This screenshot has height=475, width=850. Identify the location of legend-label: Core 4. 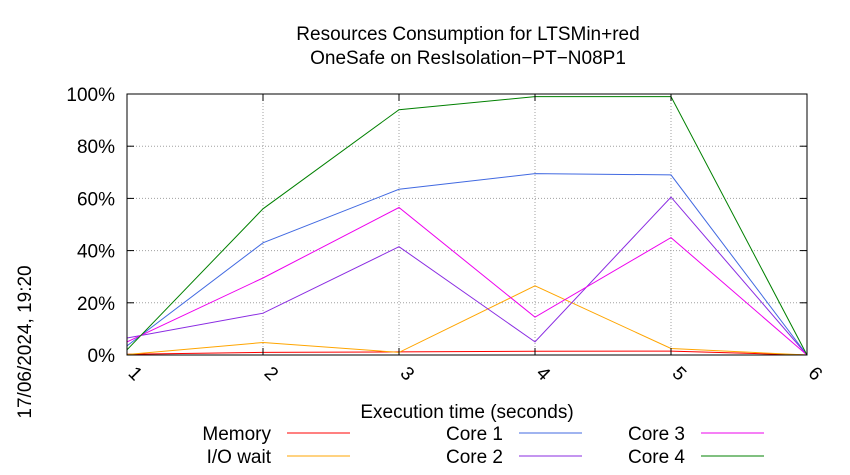
(656, 457).